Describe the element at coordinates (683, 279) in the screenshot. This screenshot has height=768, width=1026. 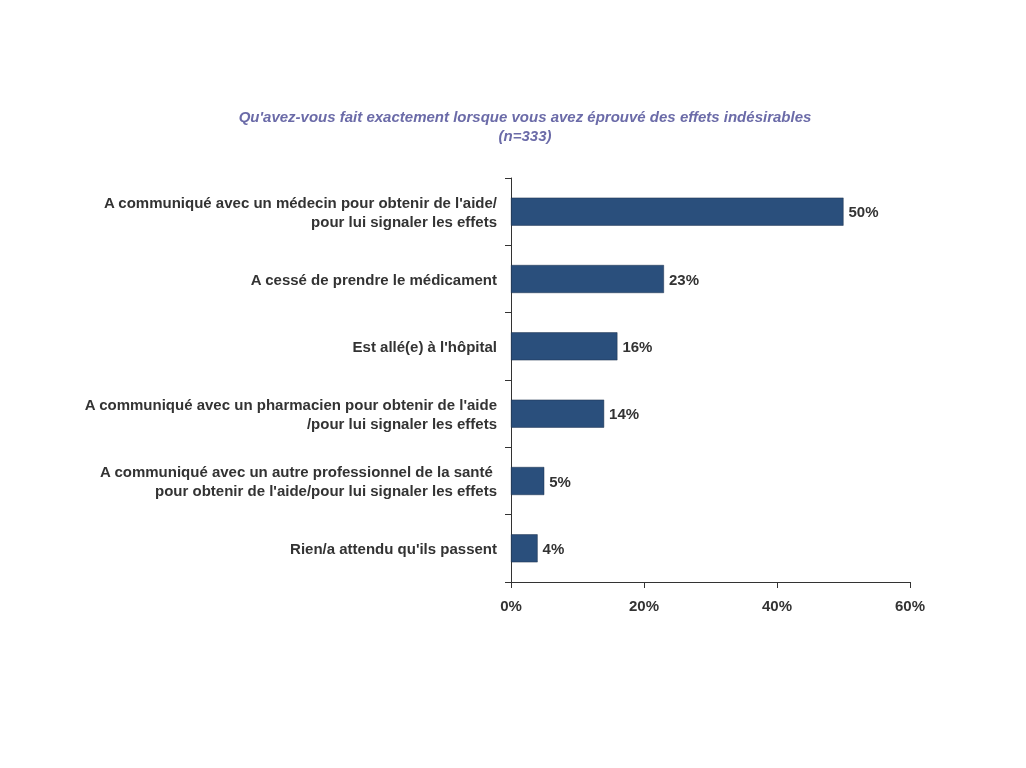
I see `data-label: 23%` at that location.